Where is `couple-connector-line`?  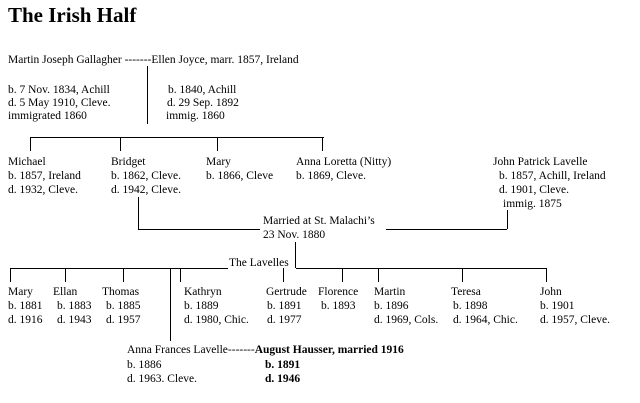 couple-connector-line is located at coordinates (147, 95).